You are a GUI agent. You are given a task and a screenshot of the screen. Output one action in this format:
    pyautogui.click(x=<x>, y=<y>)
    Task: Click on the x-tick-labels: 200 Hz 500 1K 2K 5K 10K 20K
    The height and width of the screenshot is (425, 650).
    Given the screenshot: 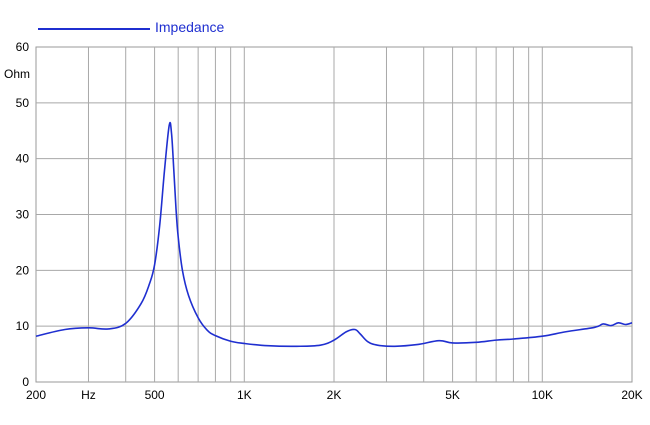 What is the action you would take?
    pyautogui.click(x=334, y=395)
    